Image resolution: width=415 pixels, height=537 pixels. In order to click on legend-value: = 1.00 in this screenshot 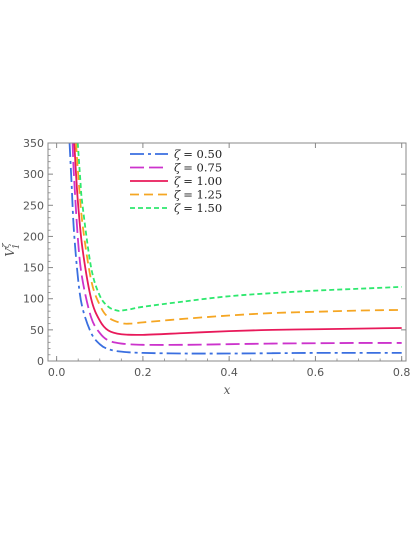, I will do `click(202, 181)`.